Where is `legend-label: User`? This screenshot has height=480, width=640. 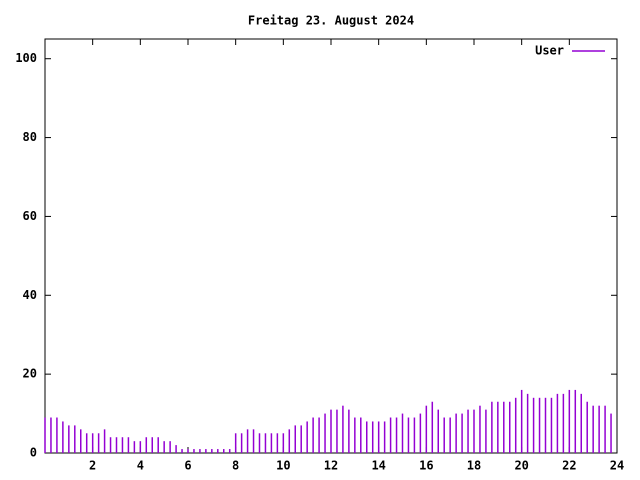 legend-label: User is located at coordinates (549, 51).